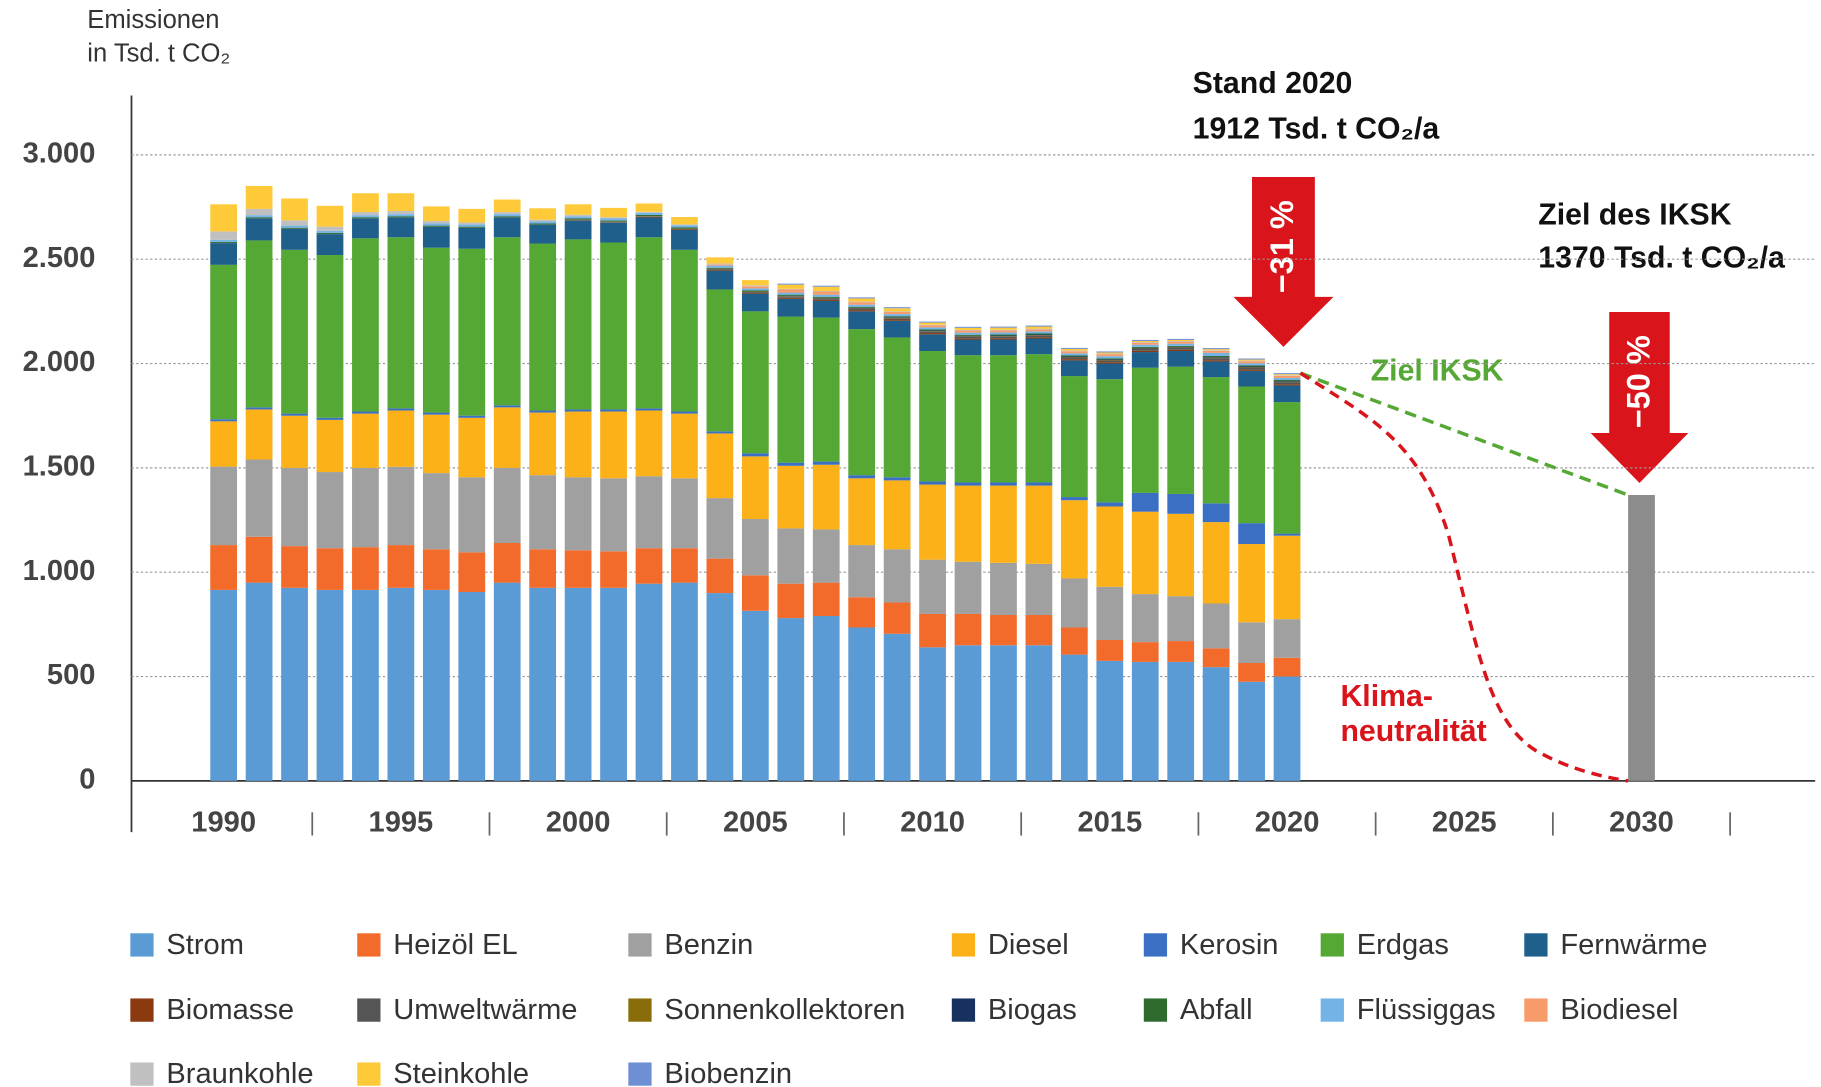 This screenshot has width=1821, height=1087. Describe the element at coordinates (1386, 696) in the screenshot. I see `annotation: Klima-` at that location.